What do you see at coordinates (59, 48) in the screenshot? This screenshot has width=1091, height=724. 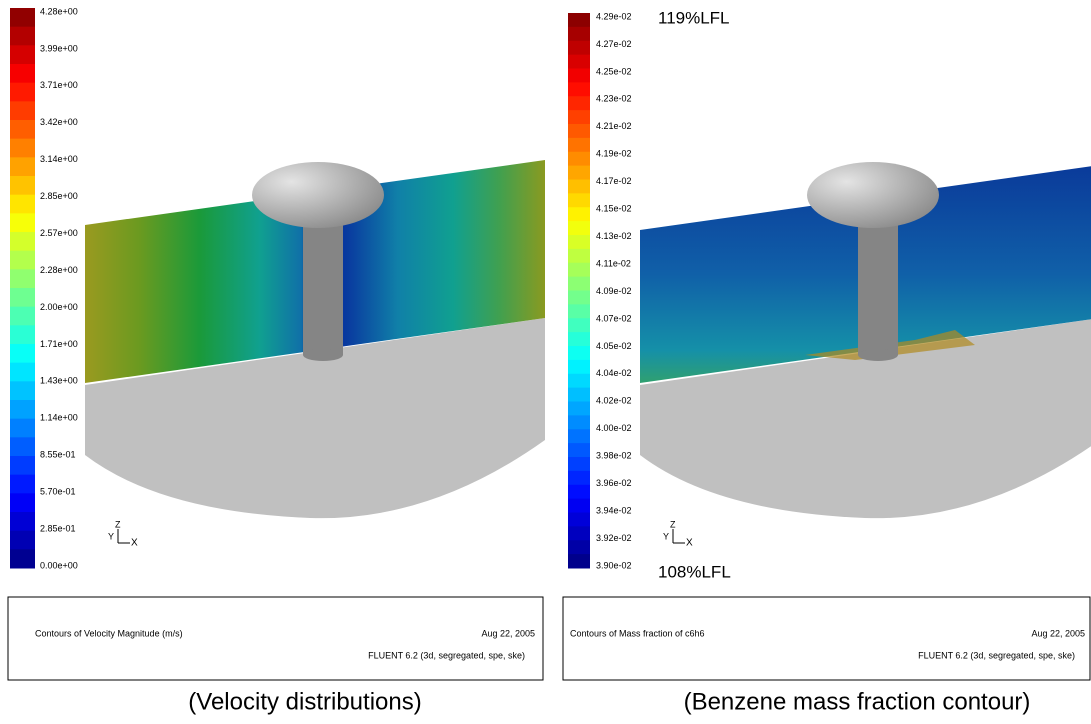 I see `colorbar-label: 3.99e+00` at bounding box center [59, 48].